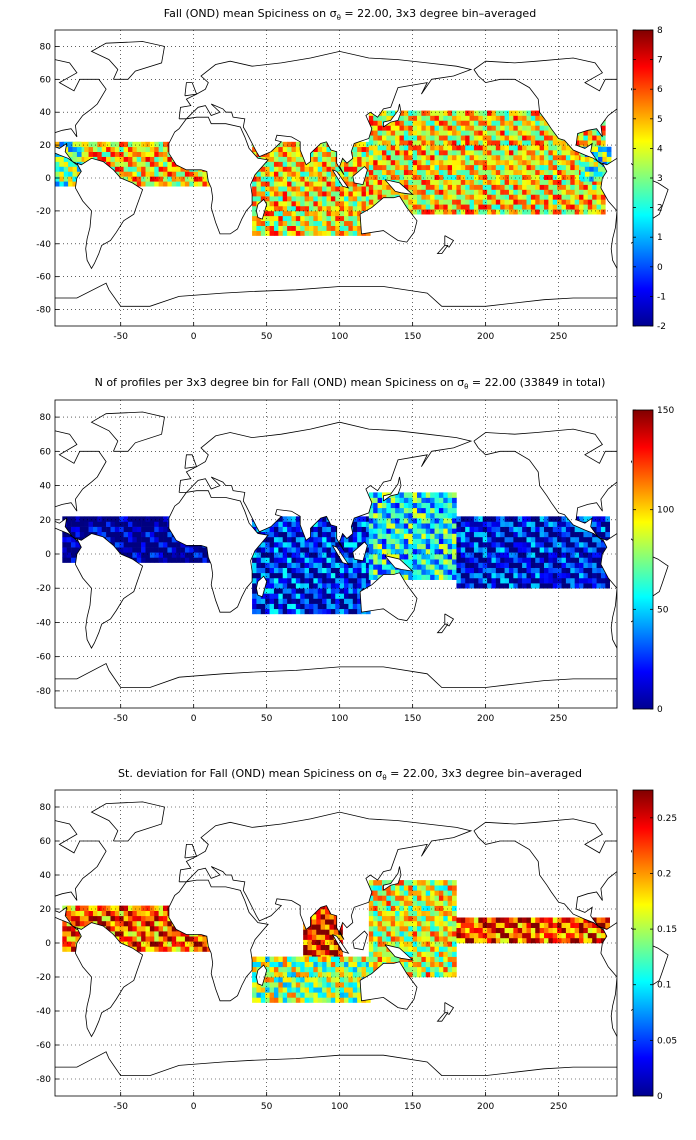 The height and width of the screenshot is (1140, 696). Describe the element at coordinates (360, 175) in the screenshot. I see `coastline` at that location.